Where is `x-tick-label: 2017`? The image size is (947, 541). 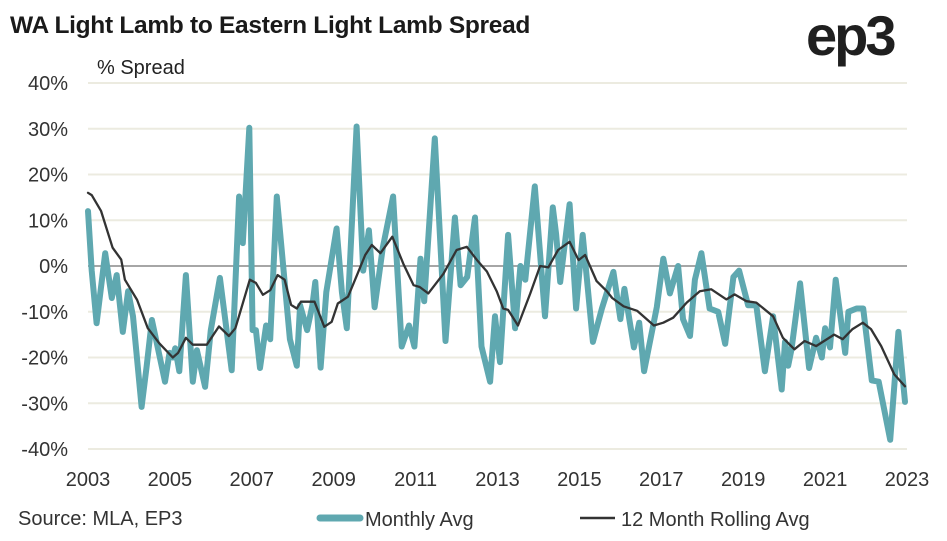 x-tick-label: 2017 is located at coordinates (661, 480).